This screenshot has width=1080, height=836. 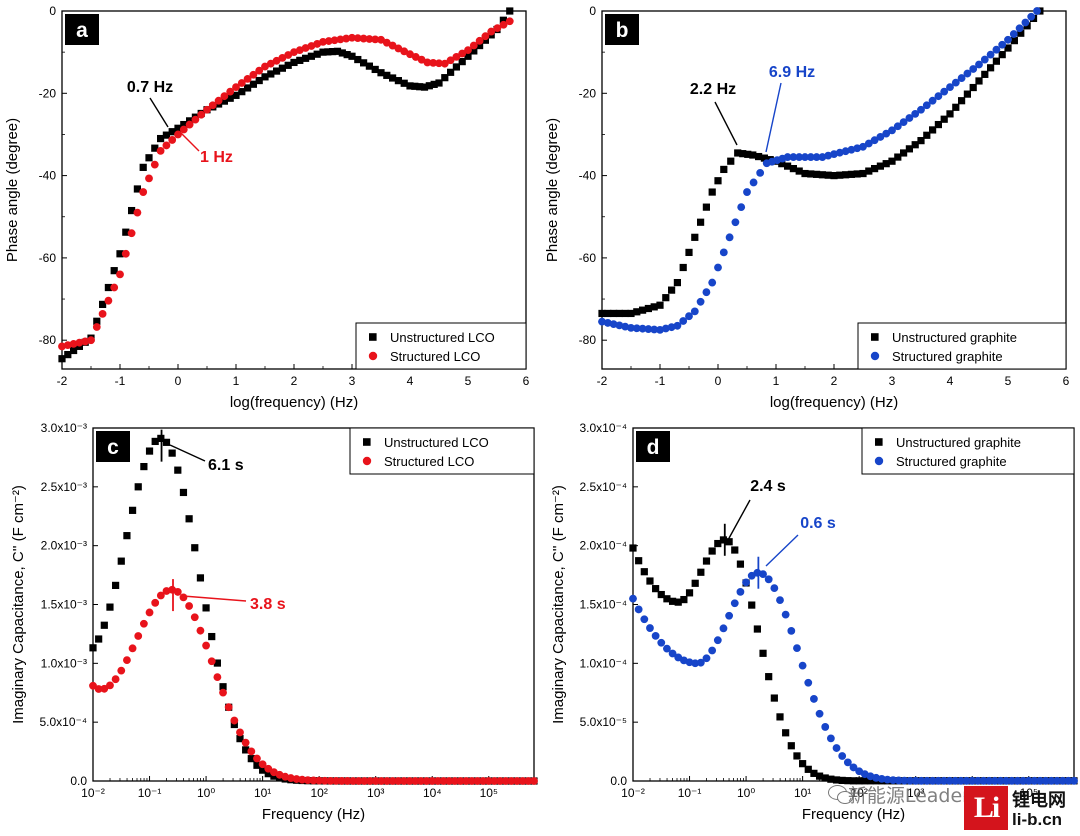 What do you see at coordinates (603, 663) in the screenshot?
I see `y-tick-label: 1.0x10⁻⁴` at bounding box center [603, 663].